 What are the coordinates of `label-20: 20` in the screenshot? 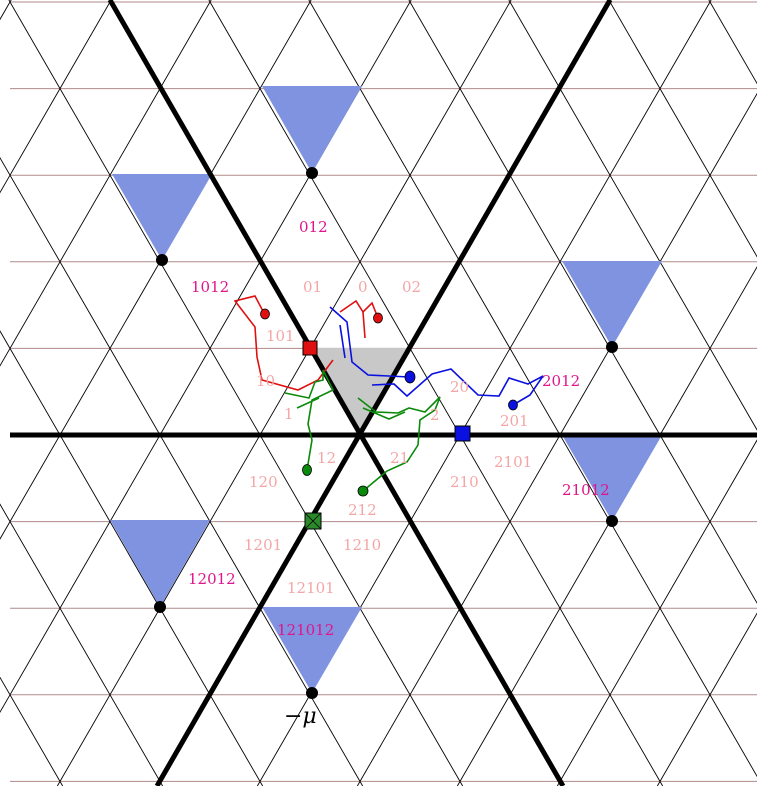 It's located at (459, 387).